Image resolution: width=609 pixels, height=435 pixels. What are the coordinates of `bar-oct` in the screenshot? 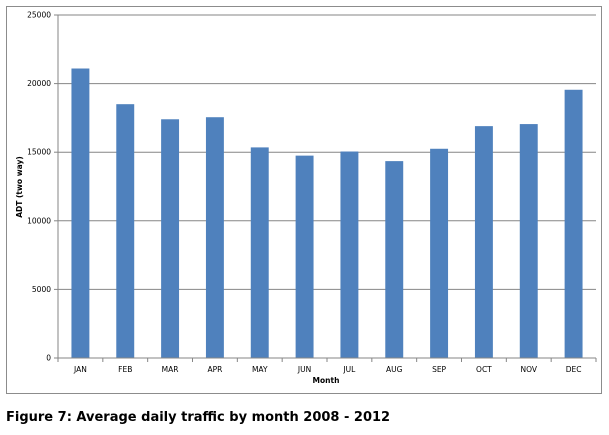 It's located at (483, 242).